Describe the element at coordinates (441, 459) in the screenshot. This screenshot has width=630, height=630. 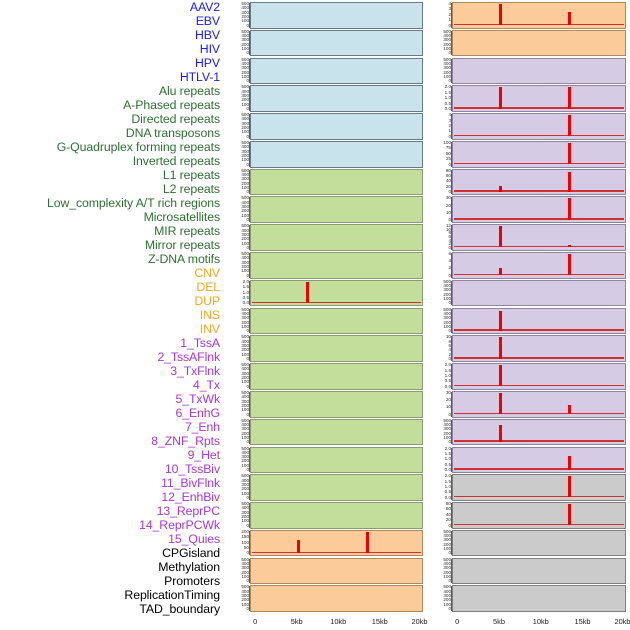
I see `y-axis: 2.0 1.5 1.0 0.5 0.0` at that location.